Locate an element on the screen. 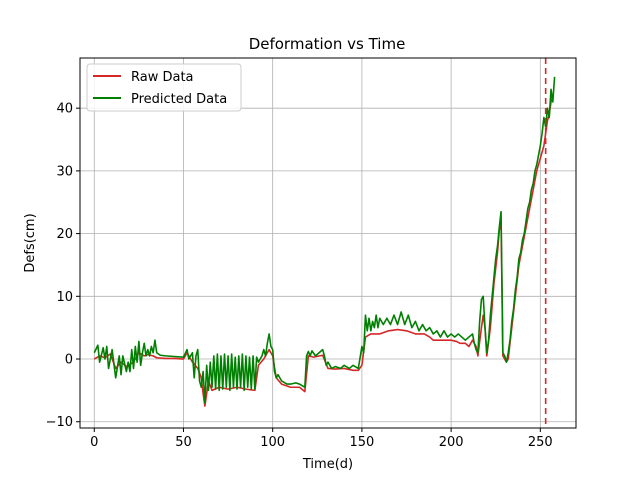 This screenshot has height=480, width=640. x-tick-label: 0 is located at coordinates (94, 442).